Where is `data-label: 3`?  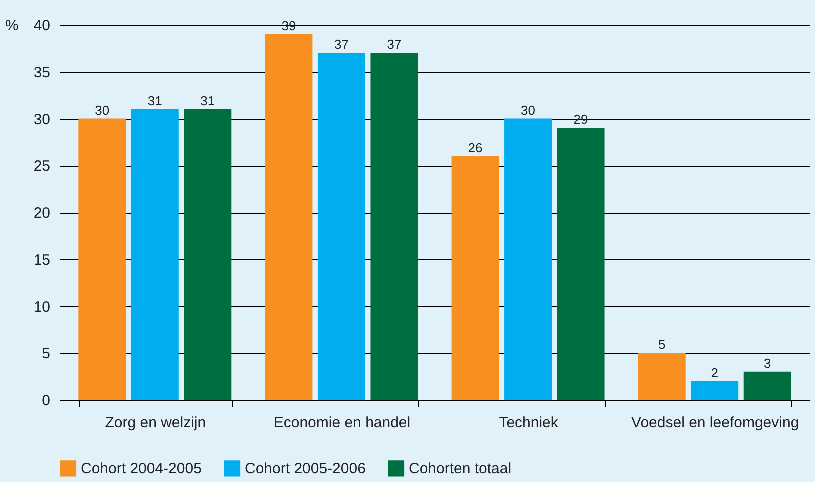 data-label: 3 is located at coordinates (768, 363).